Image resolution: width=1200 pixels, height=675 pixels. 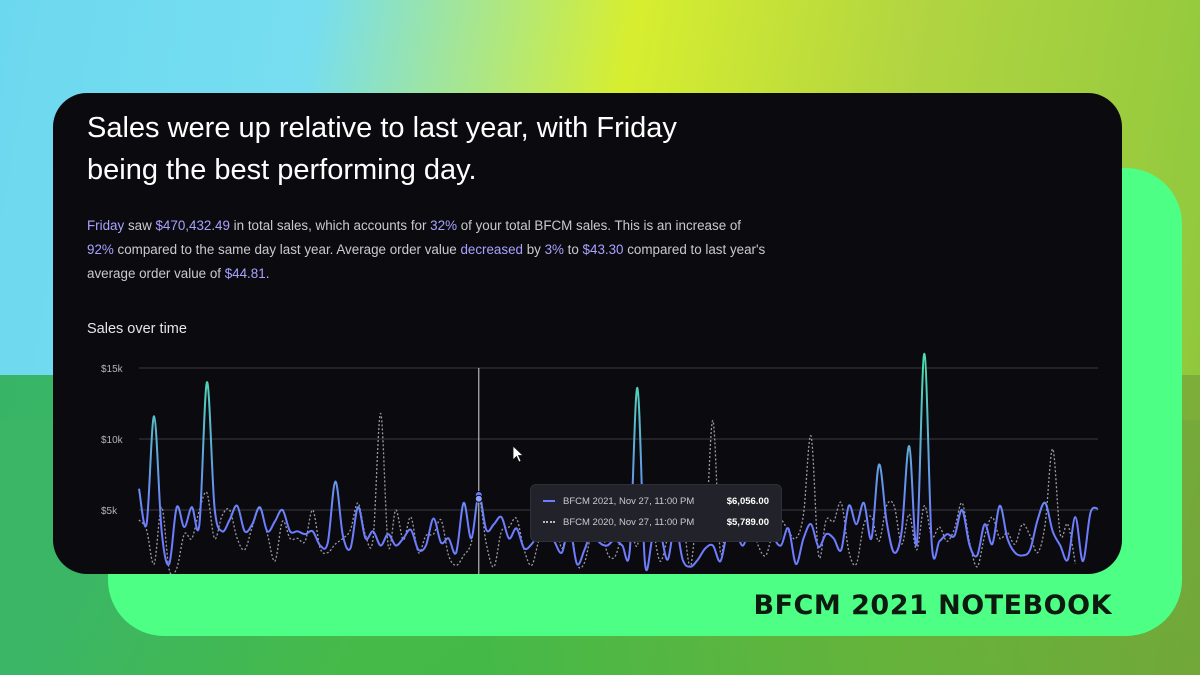 What do you see at coordinates (491, 249) in the screenshot?
I see `highlight-decreased: decreased` at bounding box center [491, 249].